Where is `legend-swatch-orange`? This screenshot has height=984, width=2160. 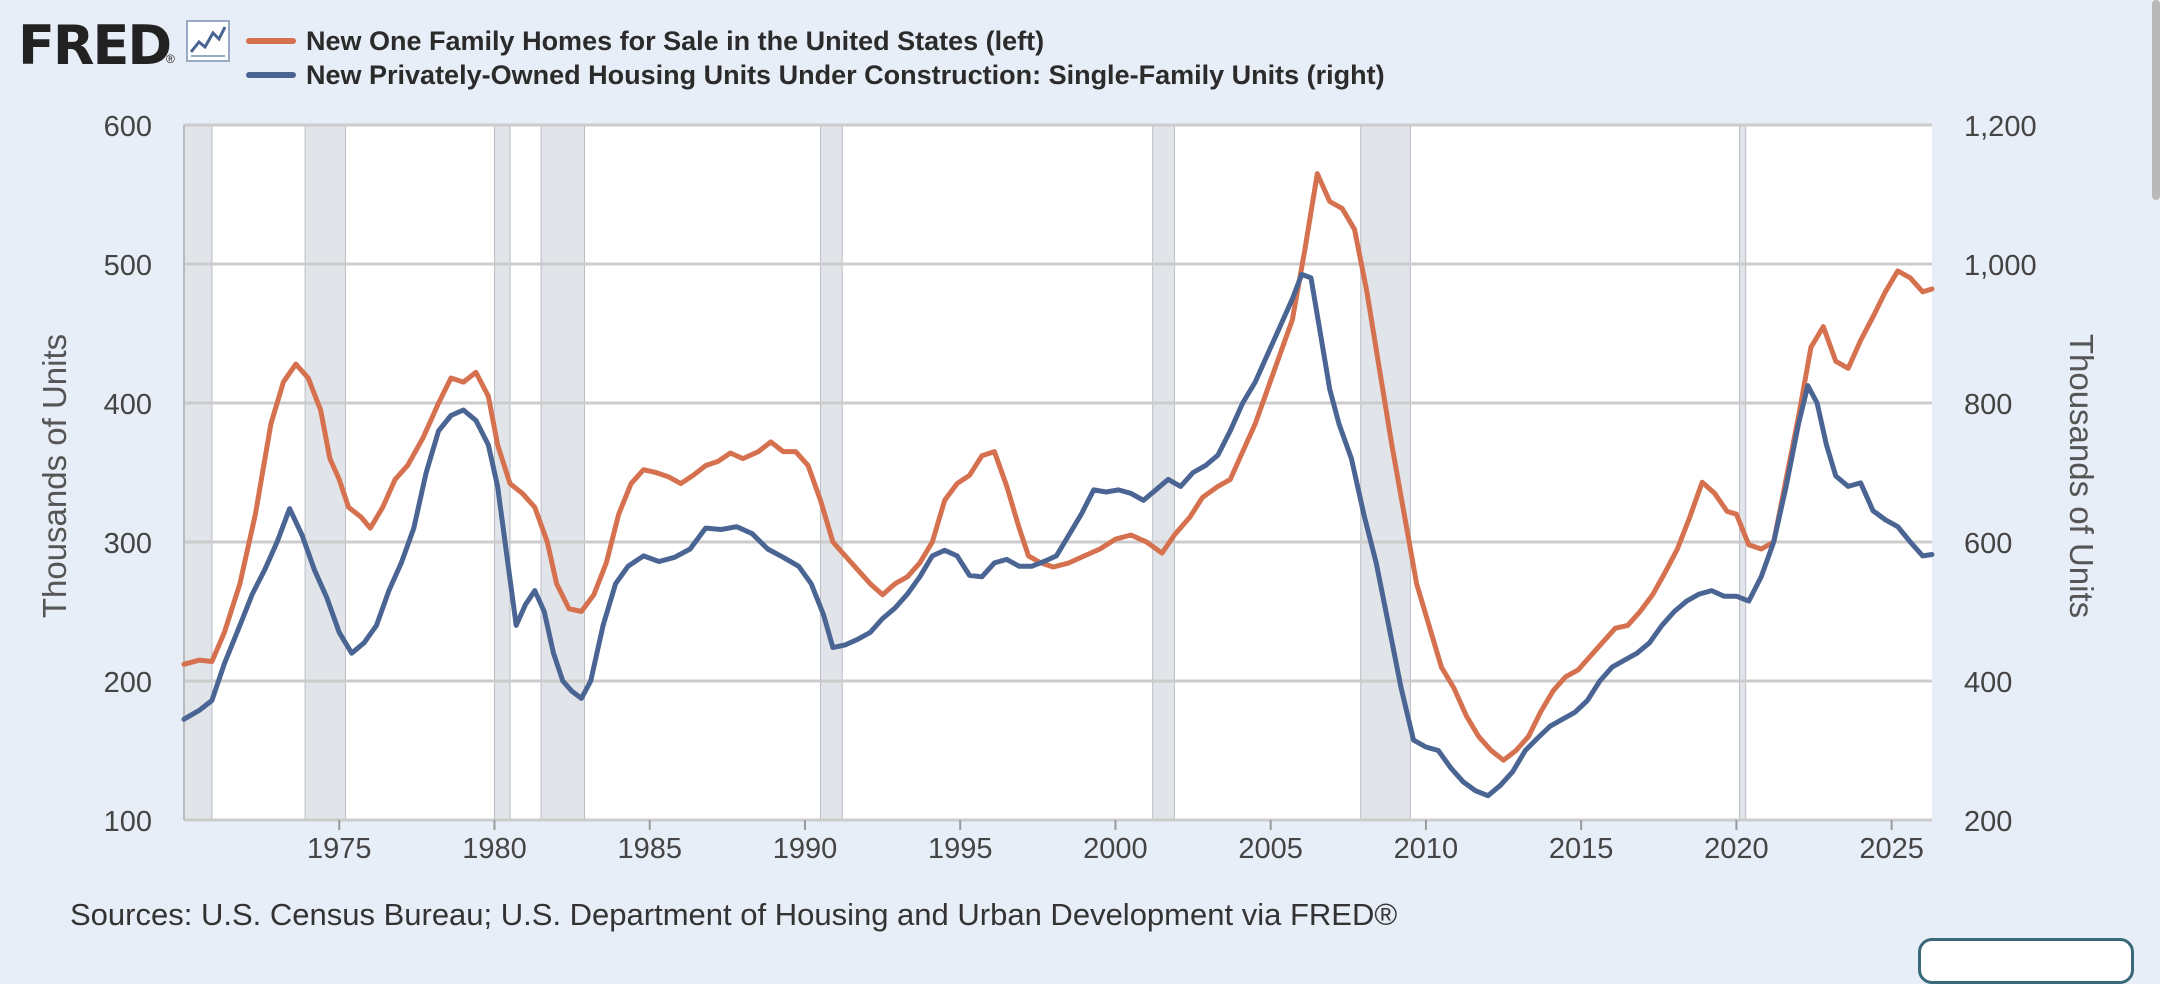
legend-swatch-orange is located at coordinates (271, 41).